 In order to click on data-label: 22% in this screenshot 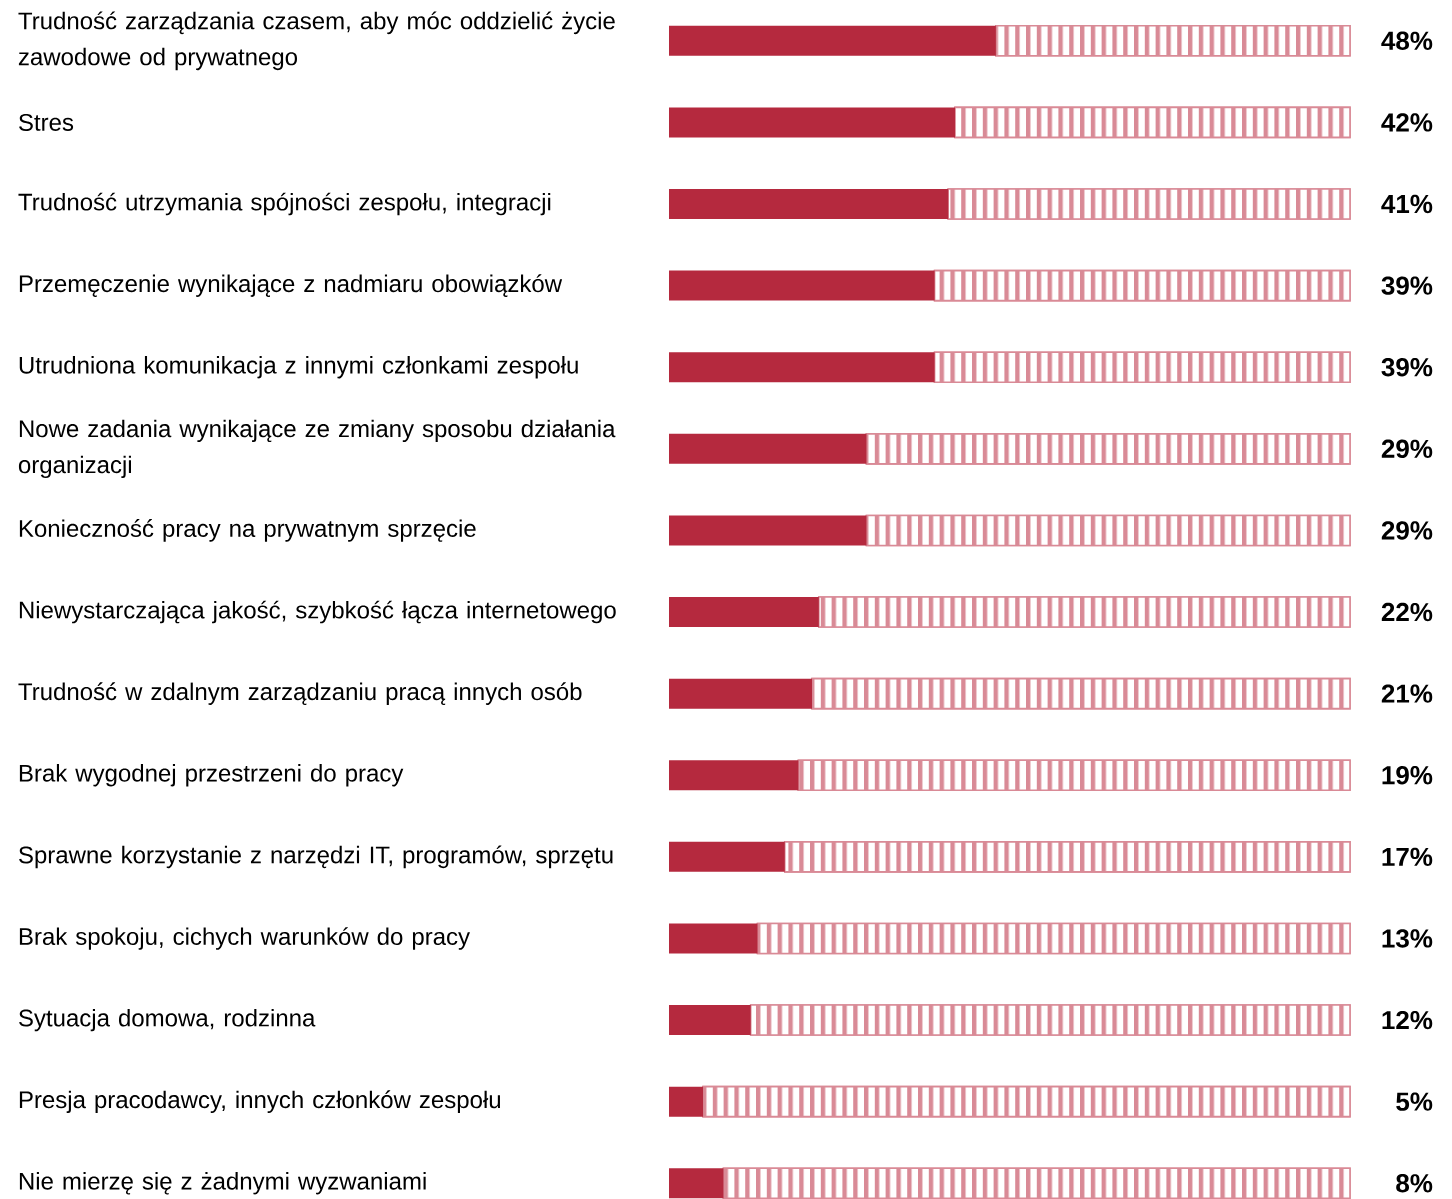, I will do `click(1407, 612)`.